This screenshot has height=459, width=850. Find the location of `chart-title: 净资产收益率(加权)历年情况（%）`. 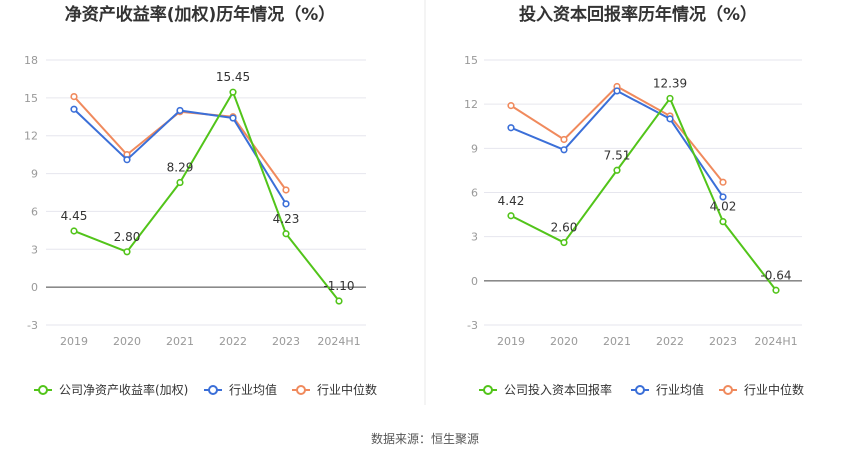

chart-title: 净资产收益率(加权)历年情况（%） is located at coordinates (200, 14).